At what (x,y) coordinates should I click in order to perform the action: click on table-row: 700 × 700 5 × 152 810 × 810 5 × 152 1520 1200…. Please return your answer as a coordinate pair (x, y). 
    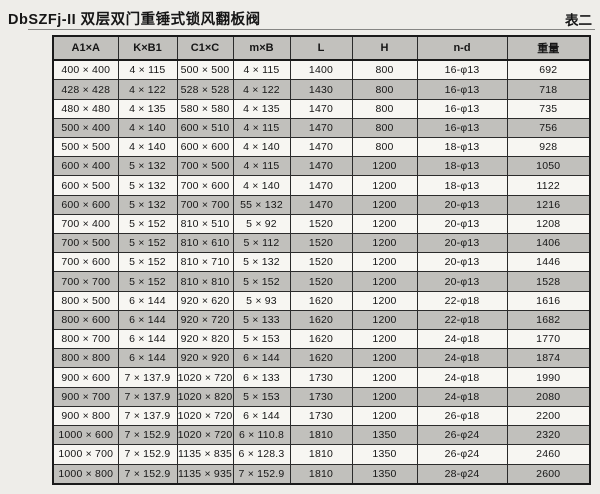
    Looking at the image, I should click on (321, 281).